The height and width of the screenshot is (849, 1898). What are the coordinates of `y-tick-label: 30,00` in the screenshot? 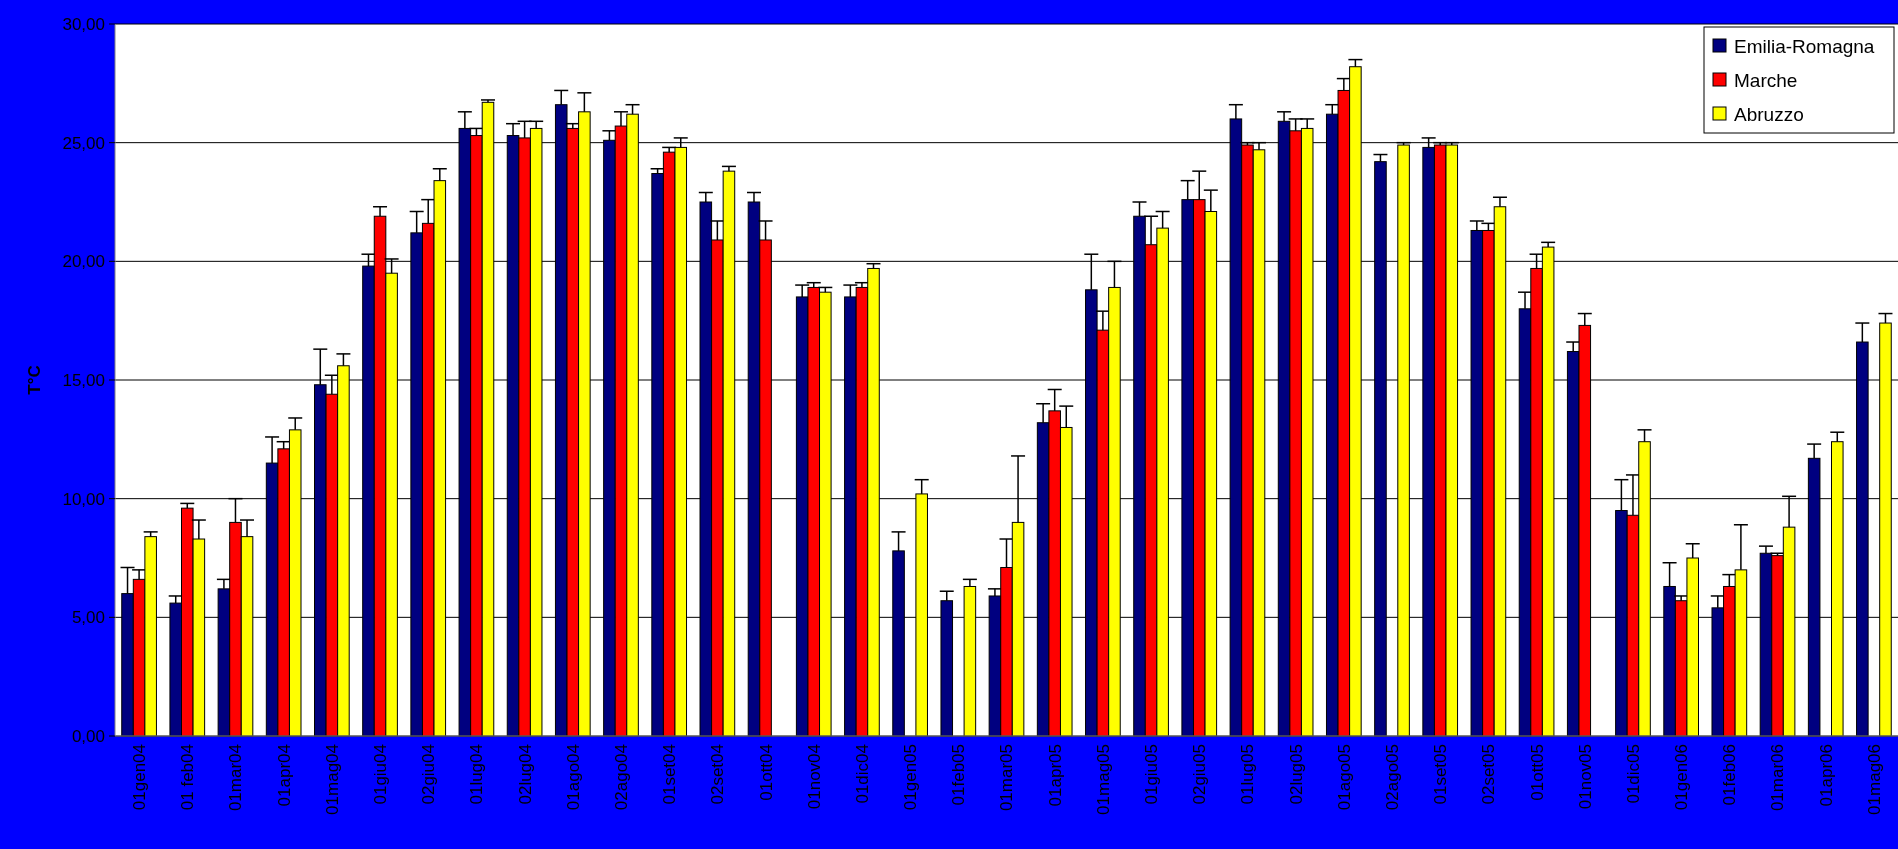 It's located at (83, 24).